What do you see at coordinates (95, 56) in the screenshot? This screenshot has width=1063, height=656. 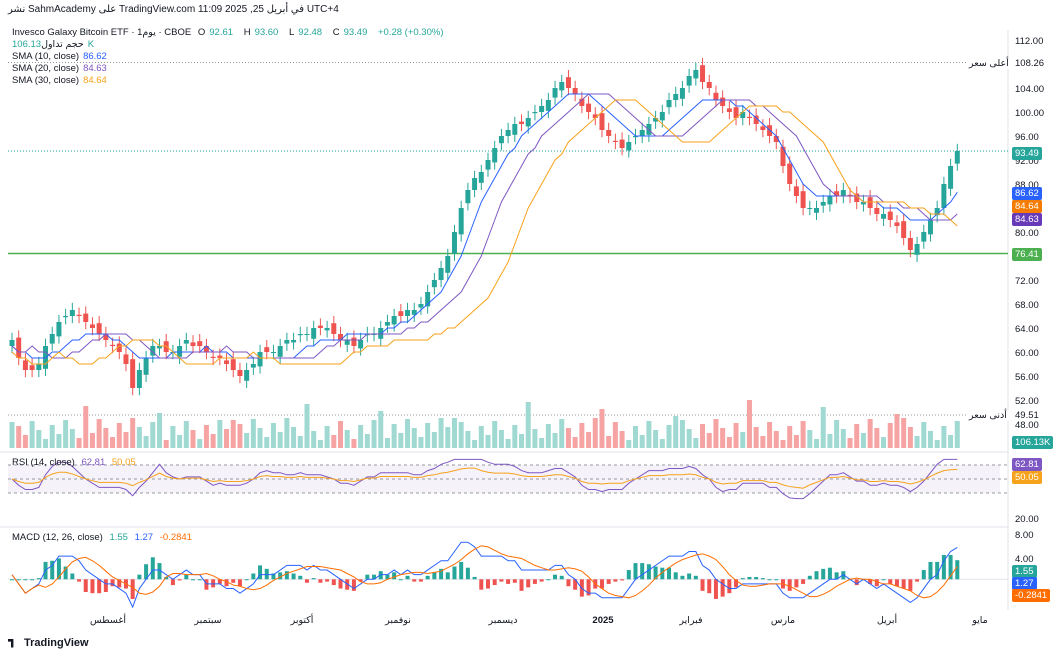 I see `sma10-value: 86.62` at bounding box center [95, 56].